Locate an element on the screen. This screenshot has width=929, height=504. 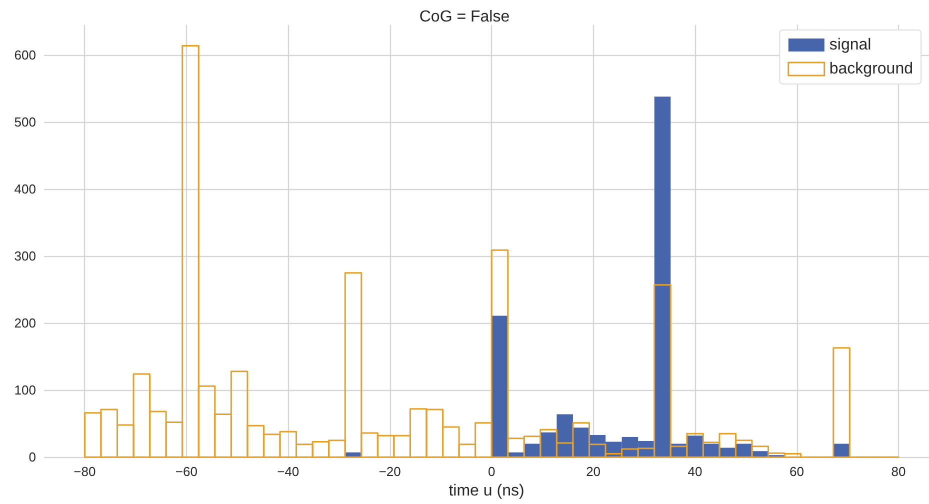
x-tick-label: −60 is located at coordinates (186, 472).